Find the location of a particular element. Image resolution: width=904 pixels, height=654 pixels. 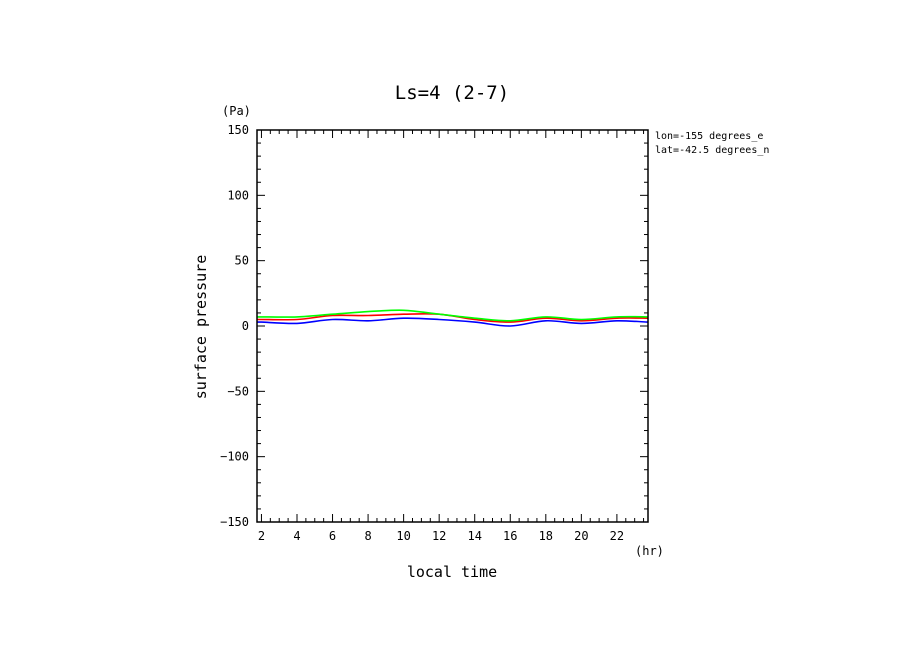

y-tick-label: 50 is located at coordinates (242, 261).